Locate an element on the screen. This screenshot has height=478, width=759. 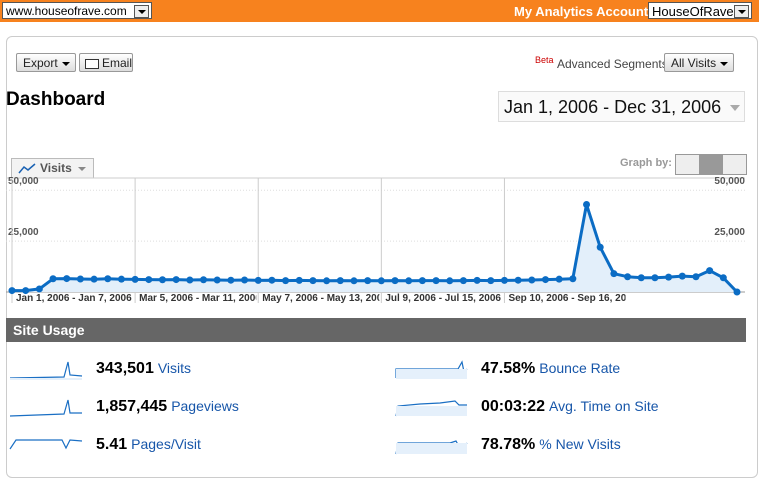
day-button is located at coordinates (688, 164).